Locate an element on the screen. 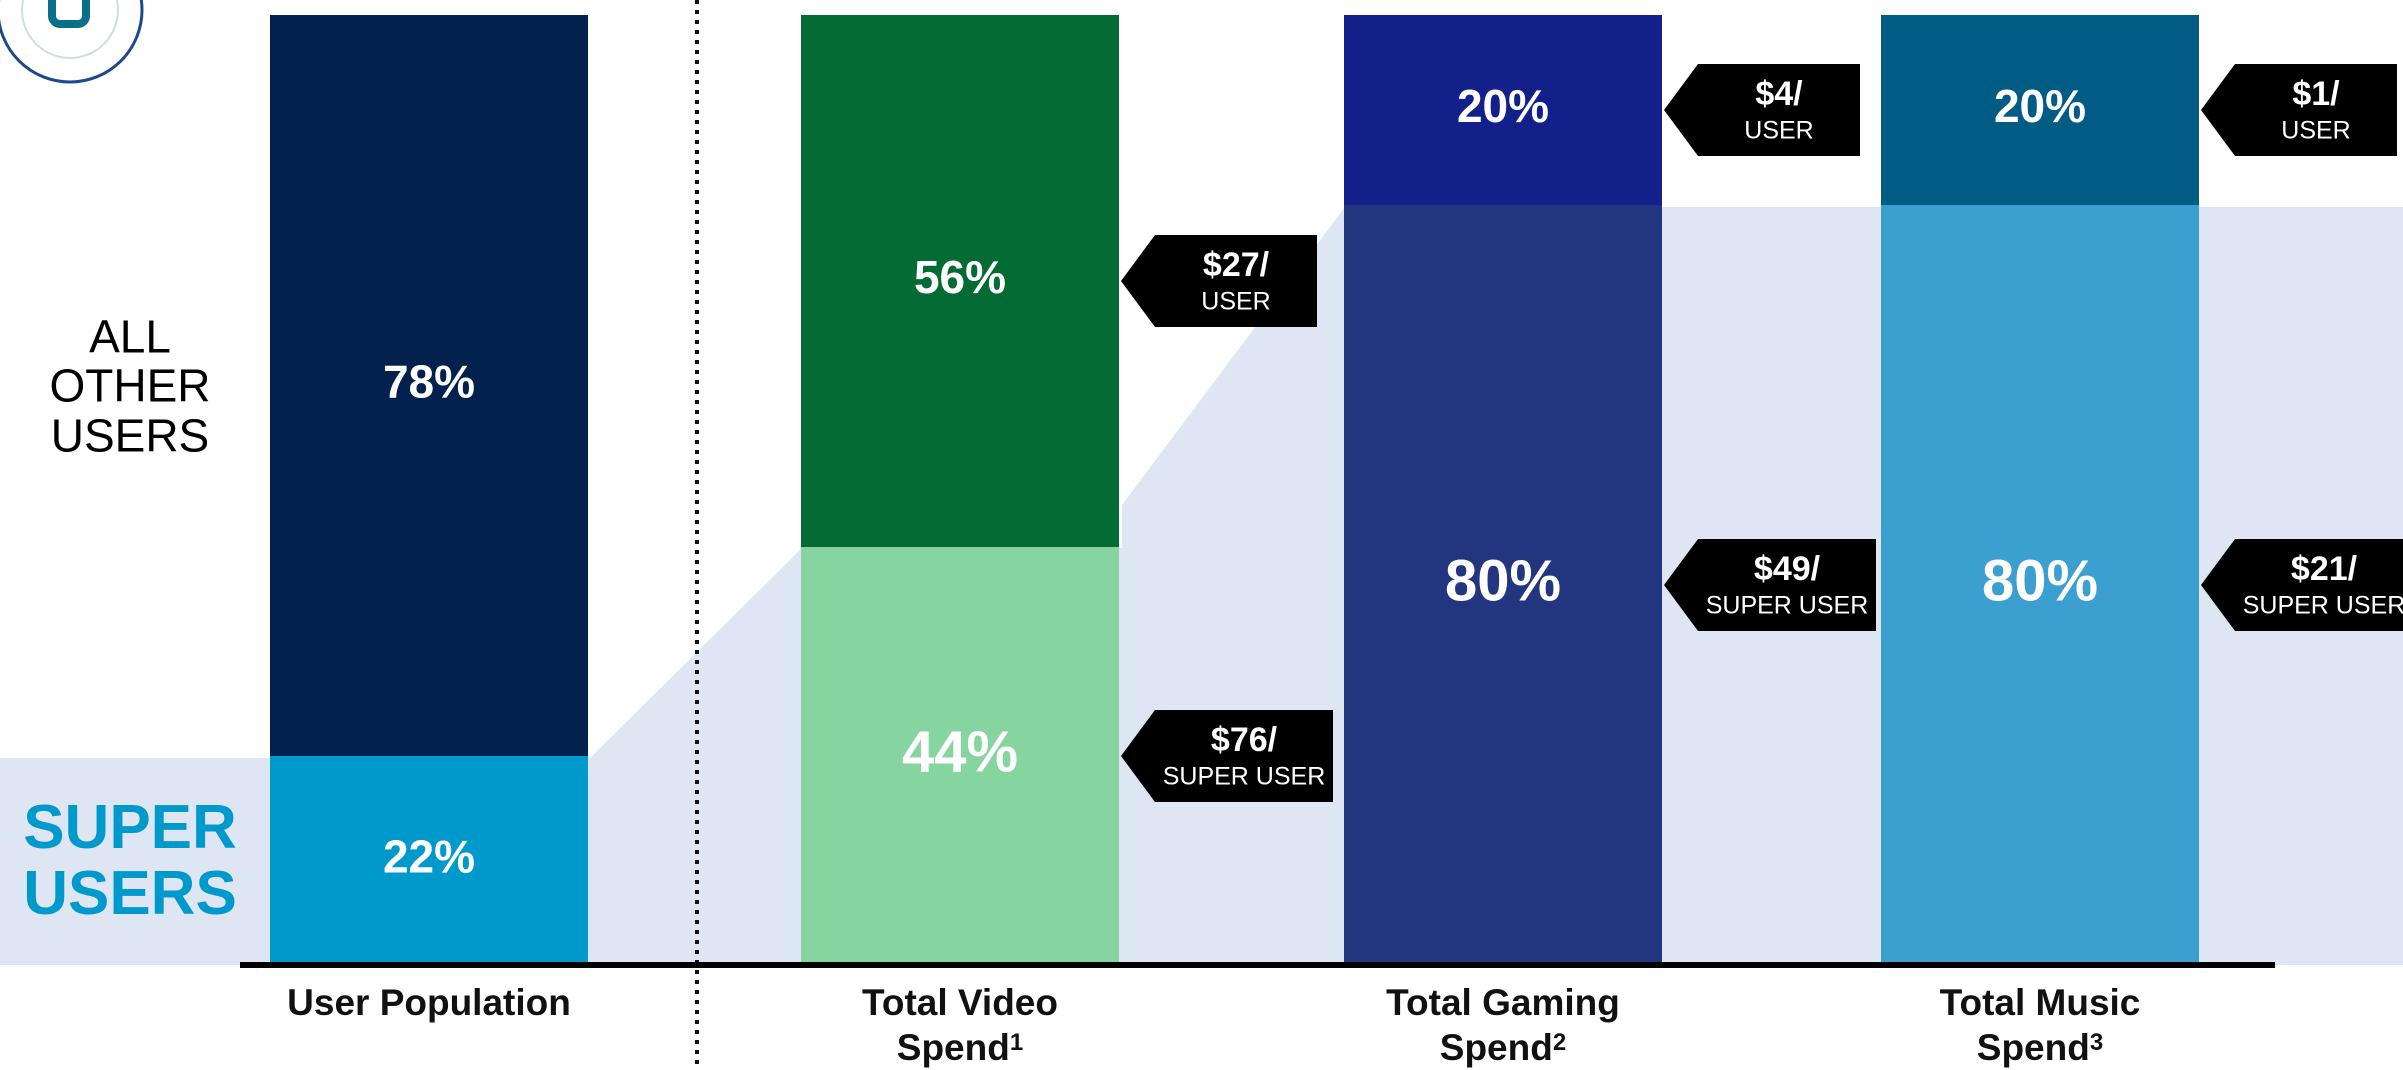 This screenshot has width=2403, height=1070. category-text: Total Video Spend is located at coordinates (960, 1025).